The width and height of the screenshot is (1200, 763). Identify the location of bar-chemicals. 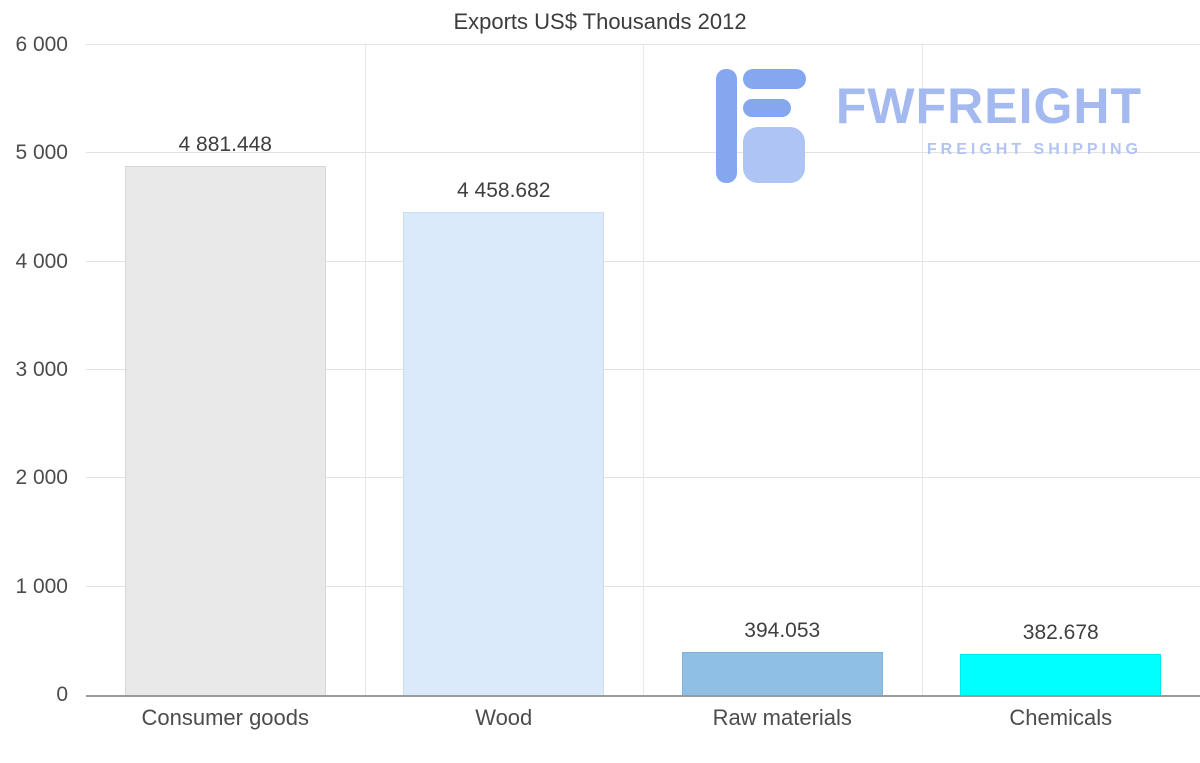
(1060, 674).